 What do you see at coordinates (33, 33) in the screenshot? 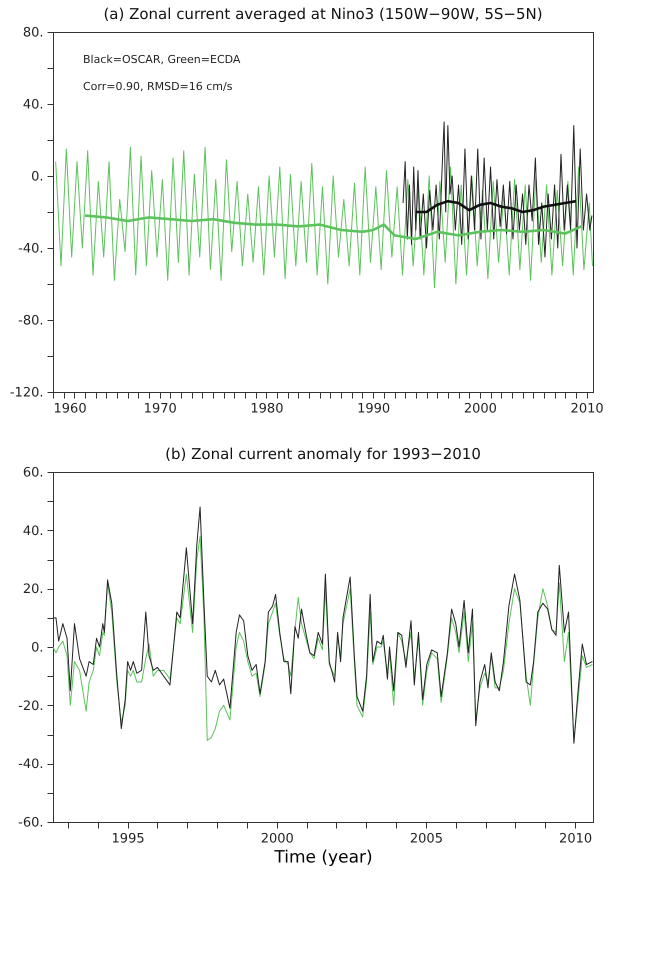
I see `y-tick-label: 80.` at bounding box center [33, 33].